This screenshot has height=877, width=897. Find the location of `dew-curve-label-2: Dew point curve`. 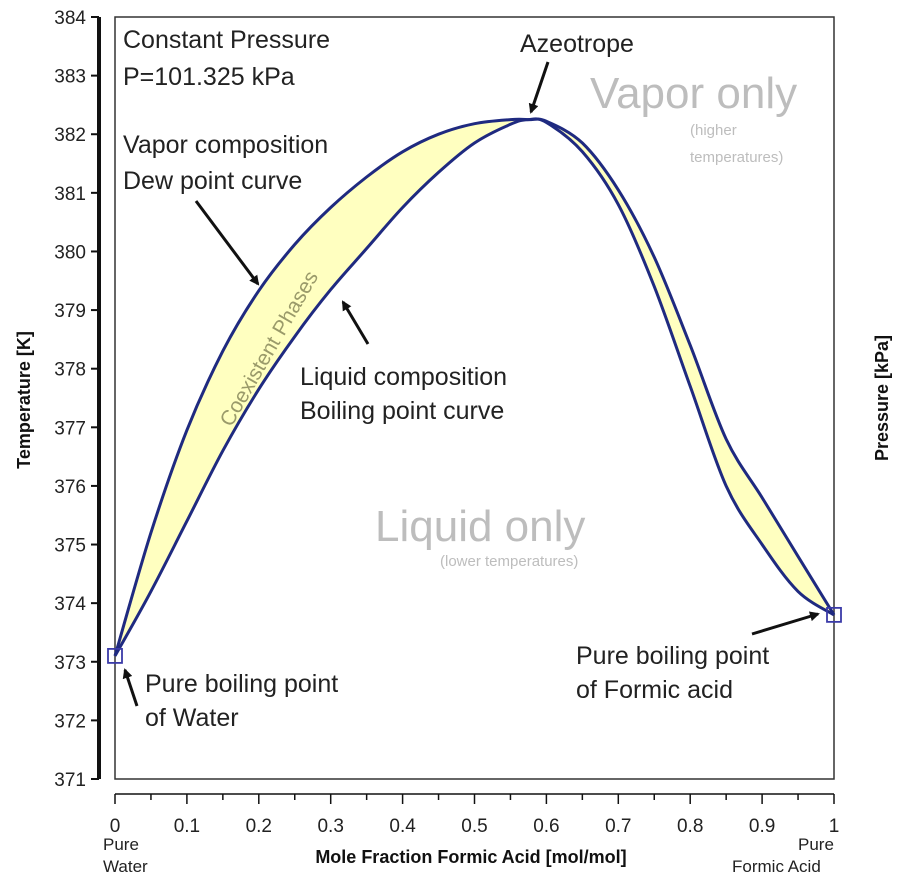

dew-curve-label-2: Dew point curve is located at coordinates (212, 181).